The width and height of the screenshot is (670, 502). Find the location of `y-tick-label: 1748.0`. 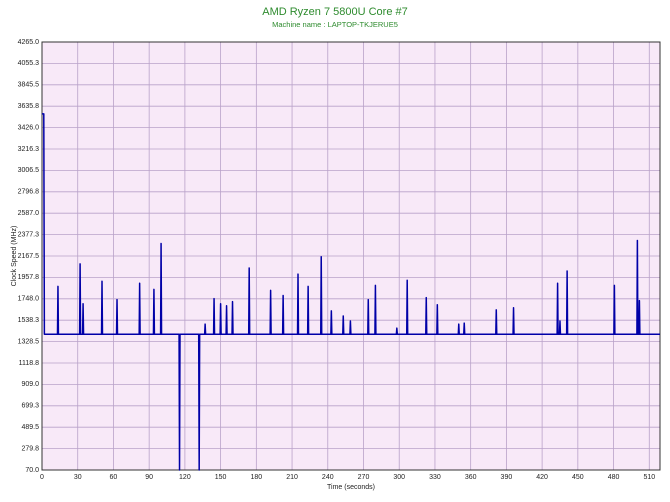

y-tick-label: 1748.0 is located at coordinates (29, 299).